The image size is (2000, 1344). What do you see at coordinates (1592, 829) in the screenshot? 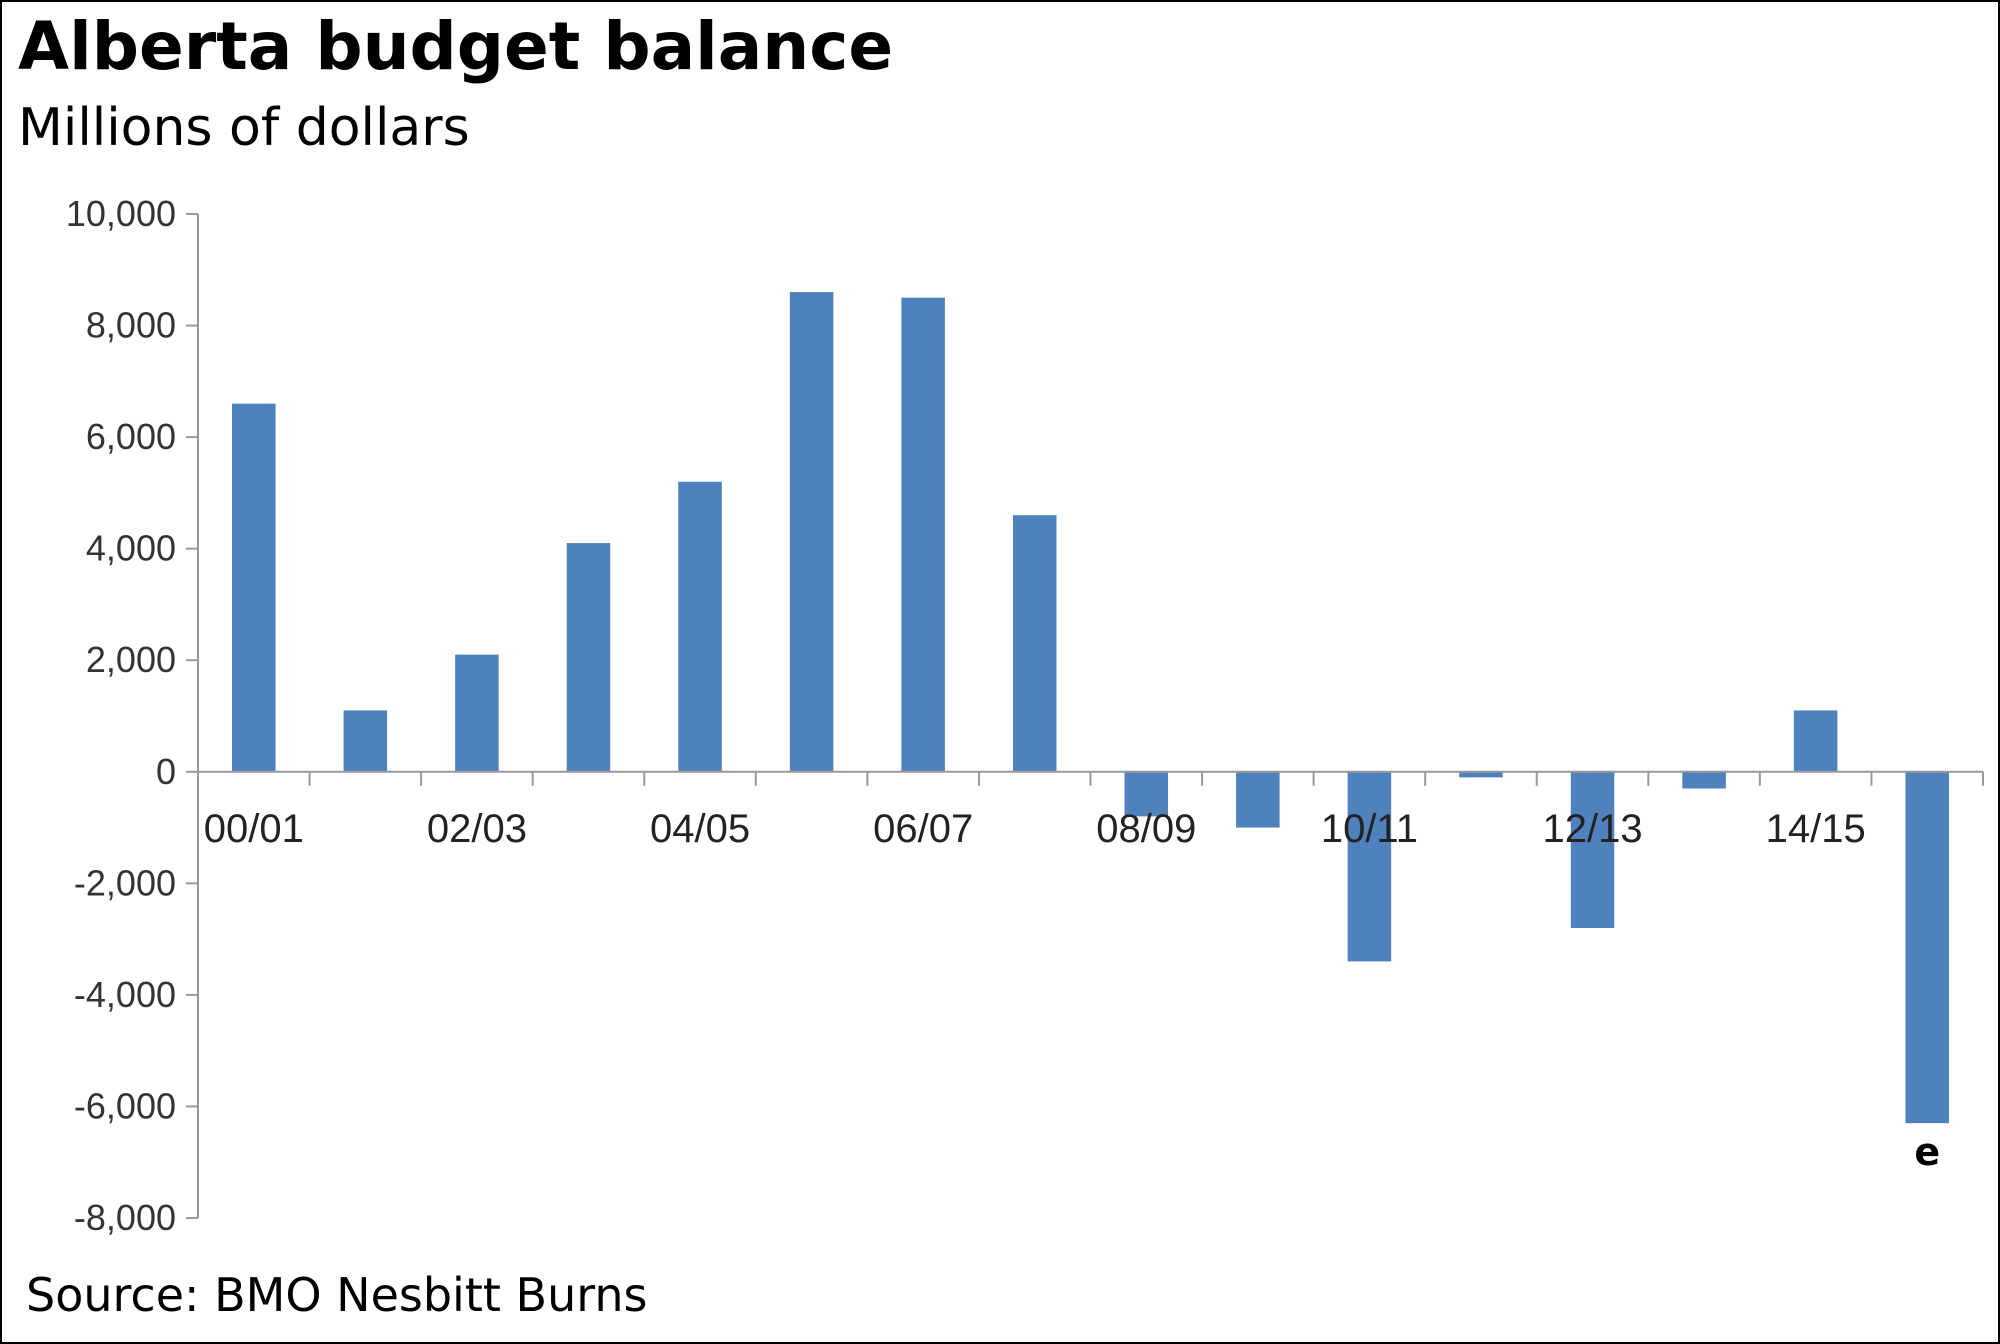
I see `x-tick-label: 12/13` at bounding box center [1592, 829].